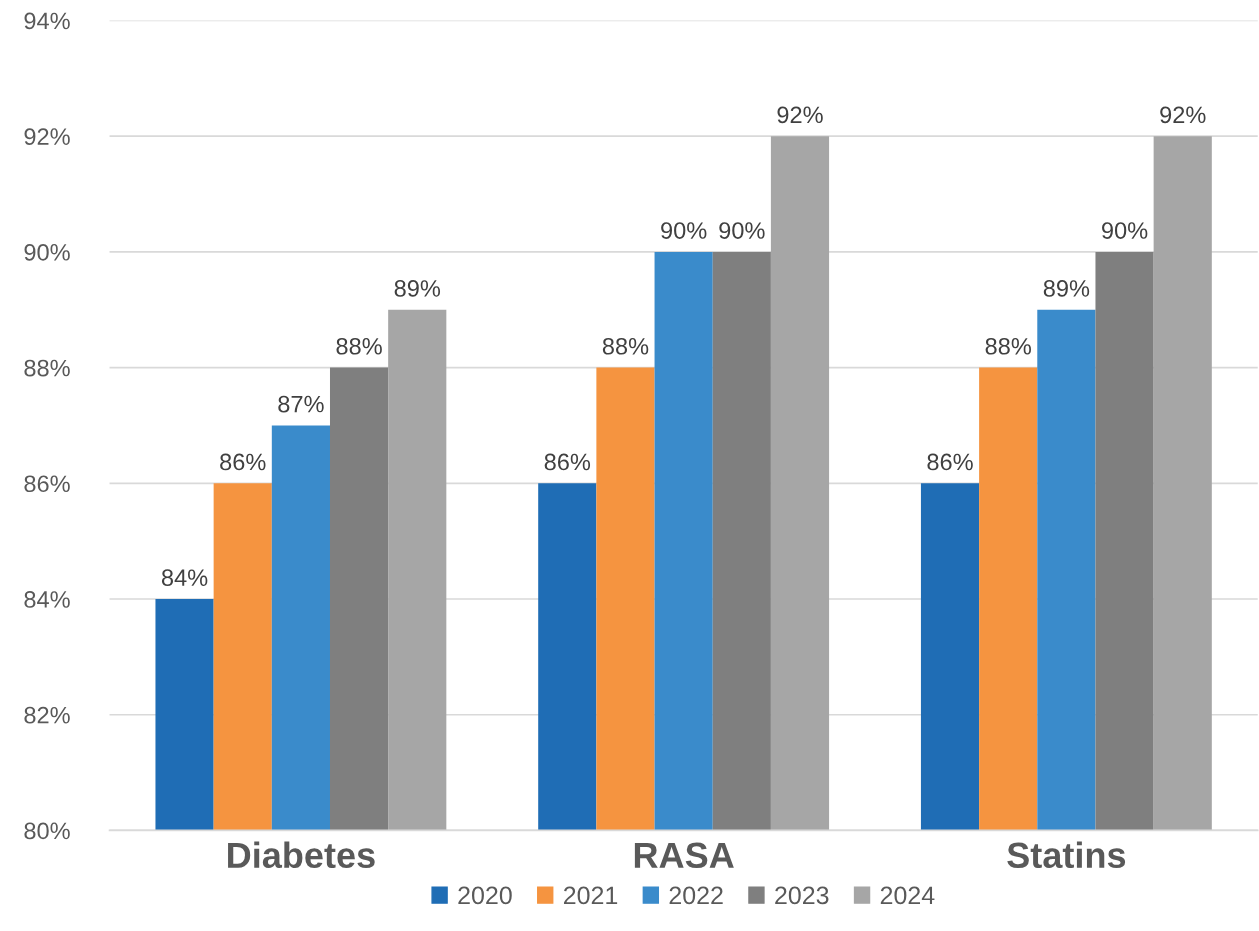  Describe the element at coordinates (47, 831) in the screenshot. I see `y-tick-label: 80%` at that location.